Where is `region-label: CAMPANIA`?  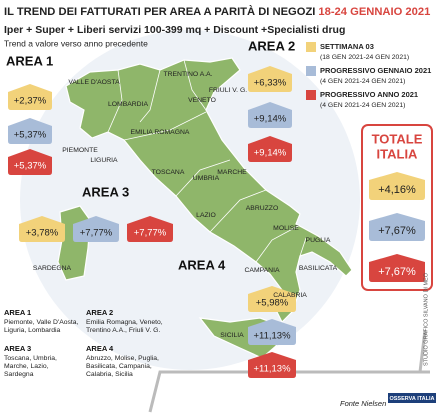 region-label: CAMPANIA is located at coordinates (262, 270).